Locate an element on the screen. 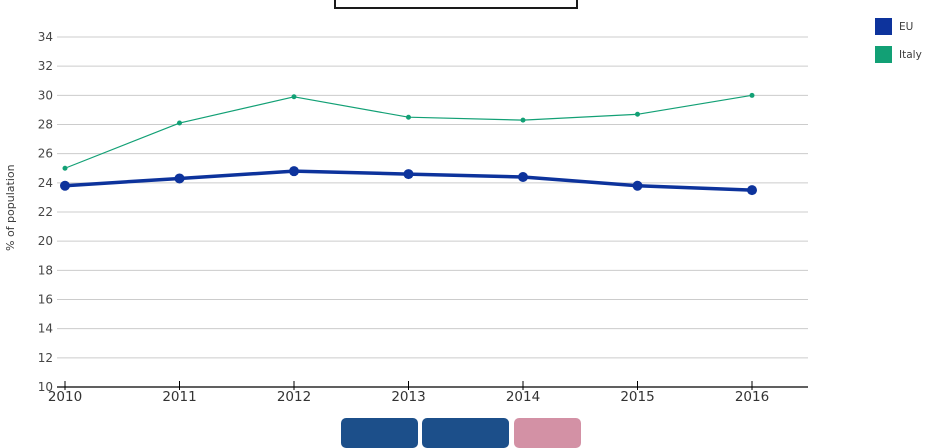 The height and width of the screenshot is (448, 926). italy-marker-2012 is located at coordinates (294, 97).